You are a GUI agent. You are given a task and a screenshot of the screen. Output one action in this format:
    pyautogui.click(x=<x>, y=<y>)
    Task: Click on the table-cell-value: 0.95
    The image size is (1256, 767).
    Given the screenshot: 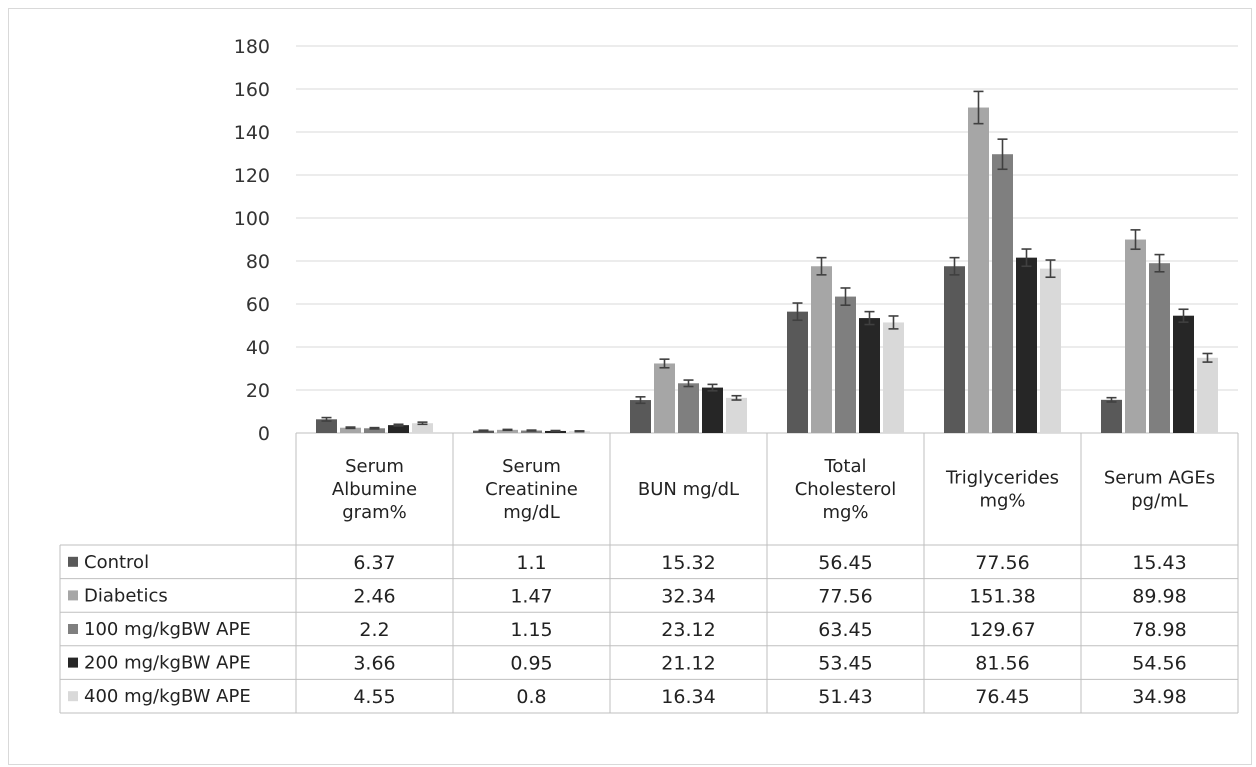 What is the action you would take?
    pyautogui.click(x=531, y=664)
    